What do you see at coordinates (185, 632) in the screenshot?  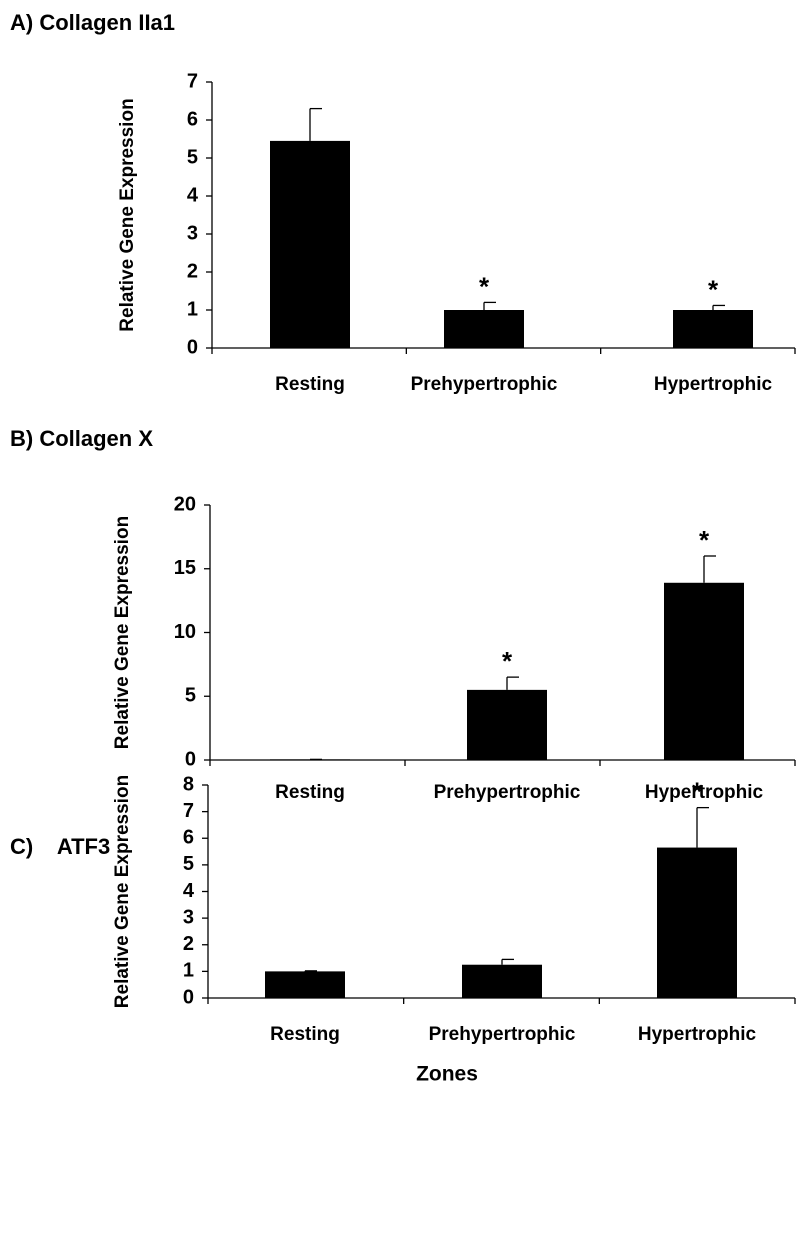 I see `y-tick-label: 10` at bounding box center [185, 632].